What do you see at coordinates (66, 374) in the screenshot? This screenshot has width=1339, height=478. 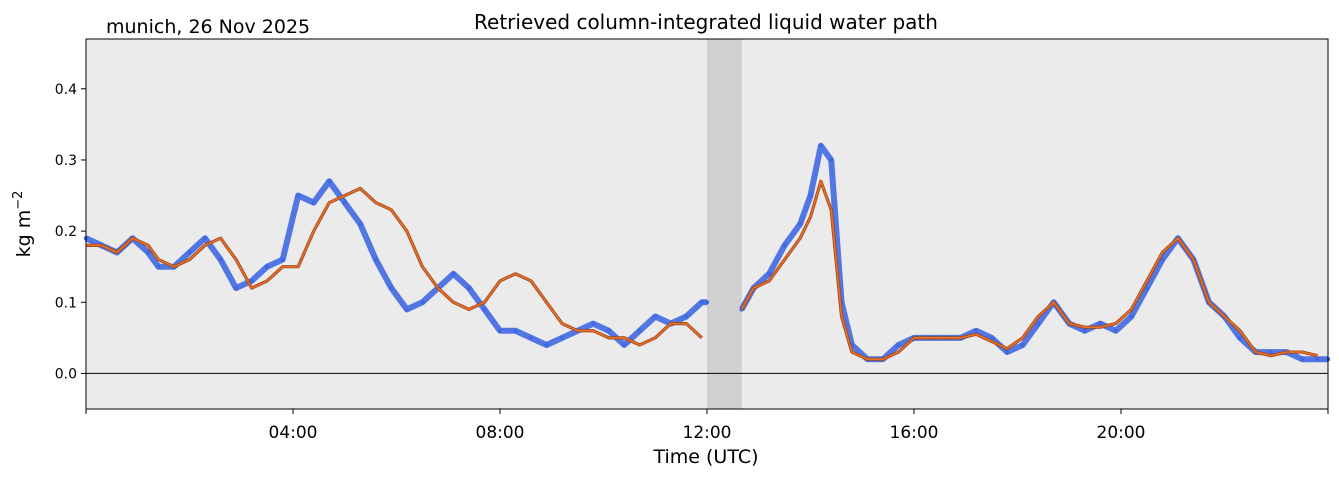 I see `y-tick-label: 0.0` at bounding box center [66, 374].